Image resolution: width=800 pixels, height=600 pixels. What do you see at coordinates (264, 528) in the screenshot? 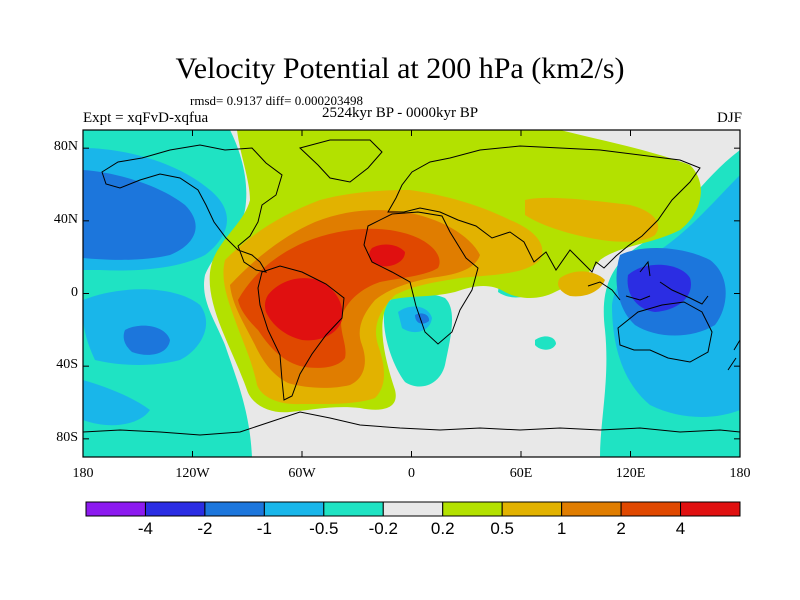
I see `colorbar-level-label: -1` at bounding box center [264, 528].